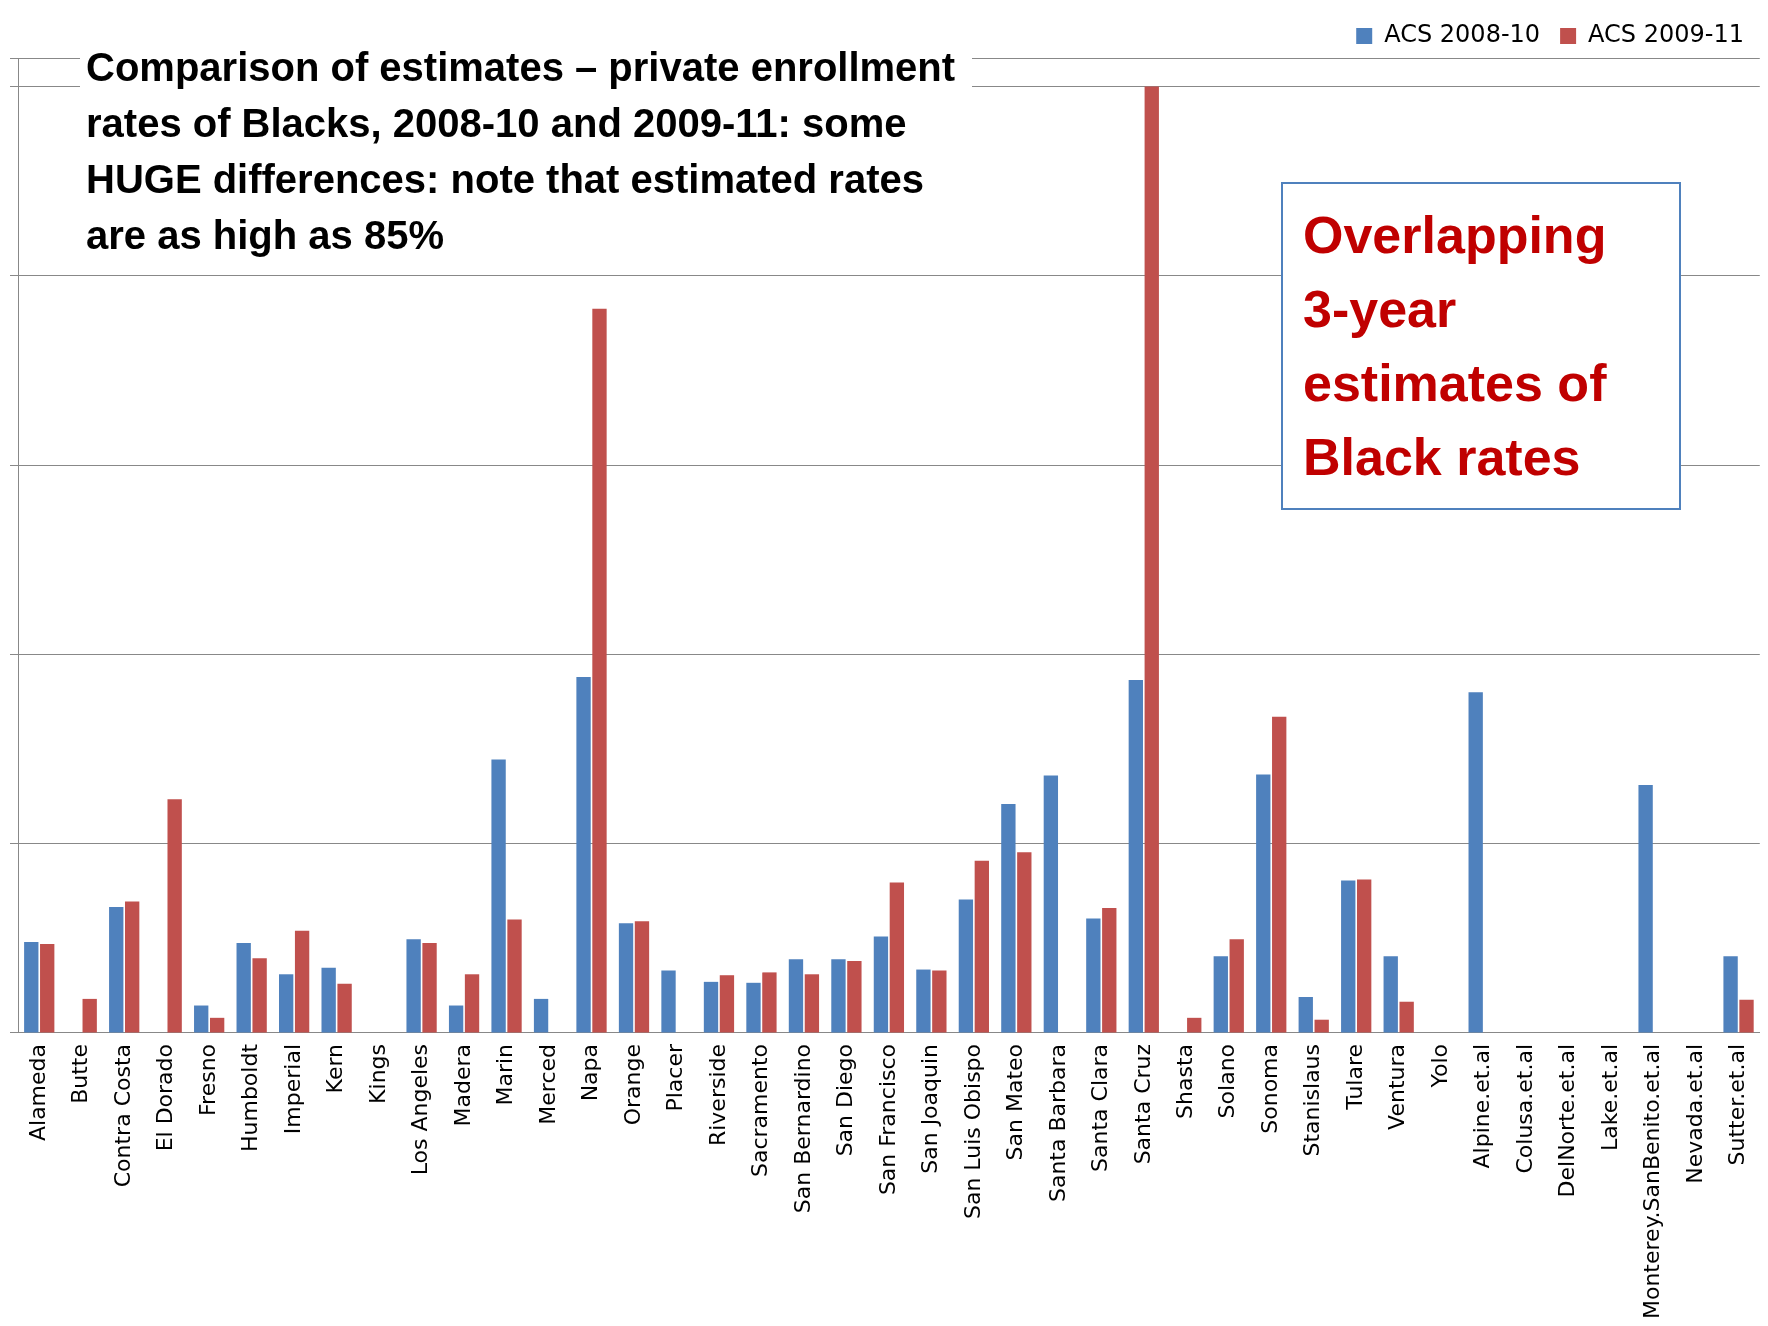 This screenshot has height=1326, width=1768. What do you see at coordinates (590, 1072) in the screenshot?
I see `x-tick-label: Napa` at bounding box center [590, 1072].